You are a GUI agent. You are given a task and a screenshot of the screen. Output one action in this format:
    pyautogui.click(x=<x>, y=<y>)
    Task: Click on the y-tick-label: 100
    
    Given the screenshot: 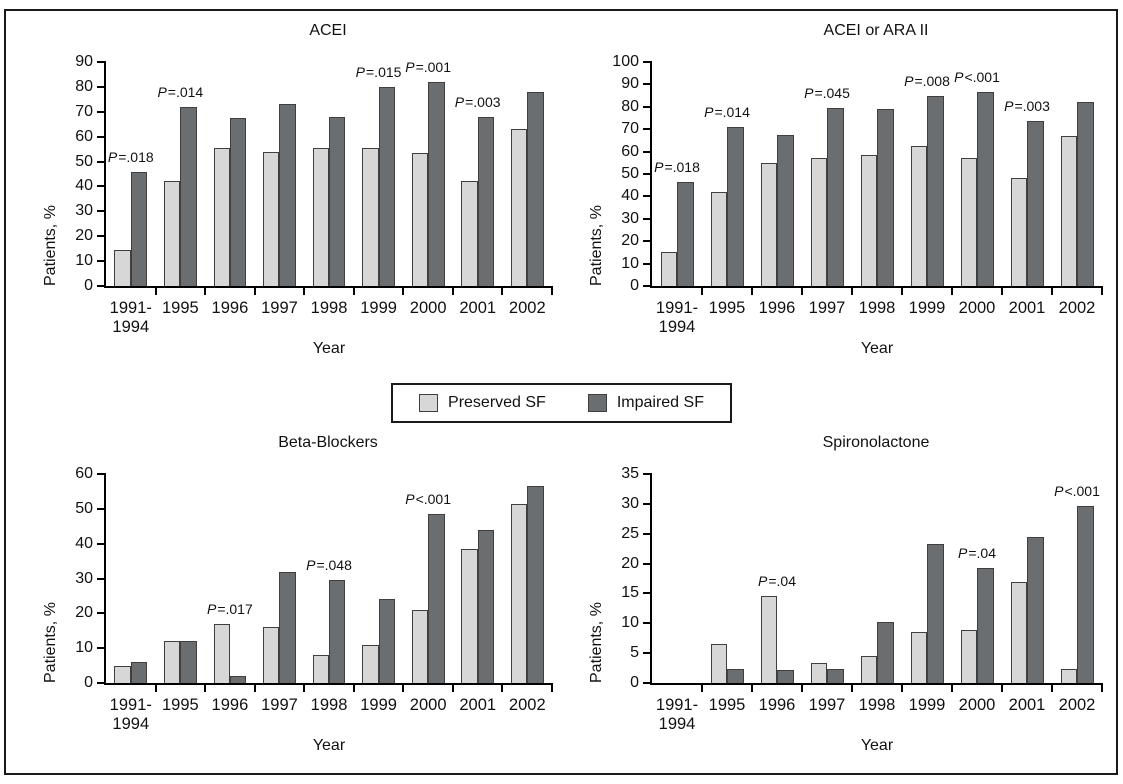 What is the action you would take?
    pyautogui.click(x=625, y=61)
    